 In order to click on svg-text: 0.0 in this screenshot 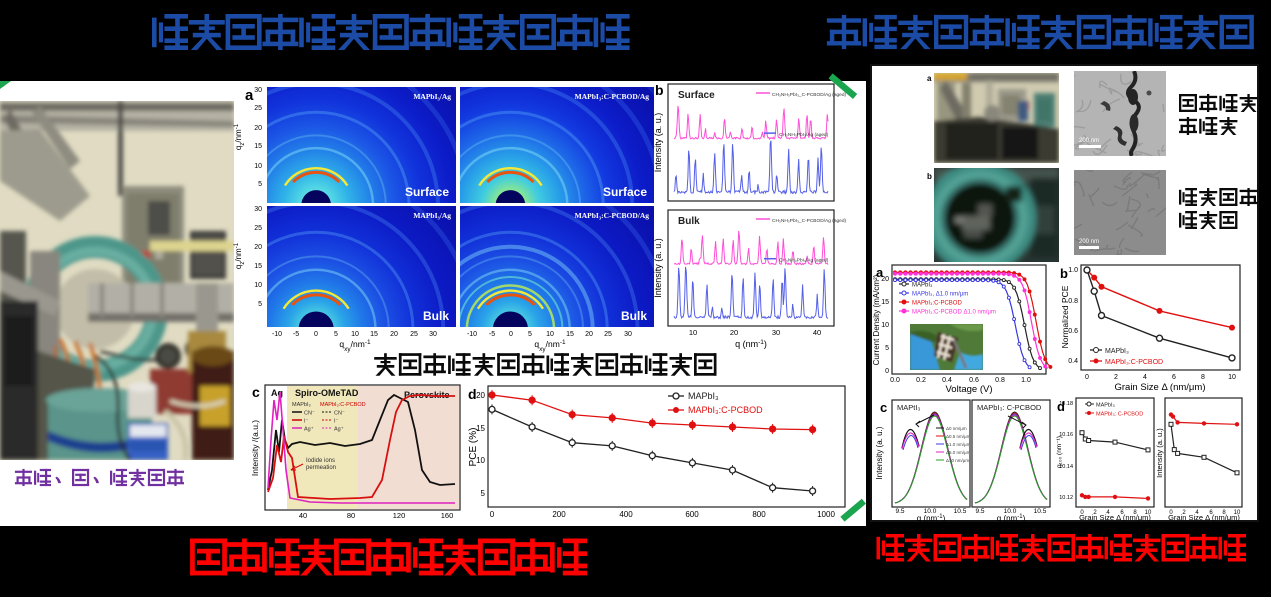, I will do `click(895, 380)`.